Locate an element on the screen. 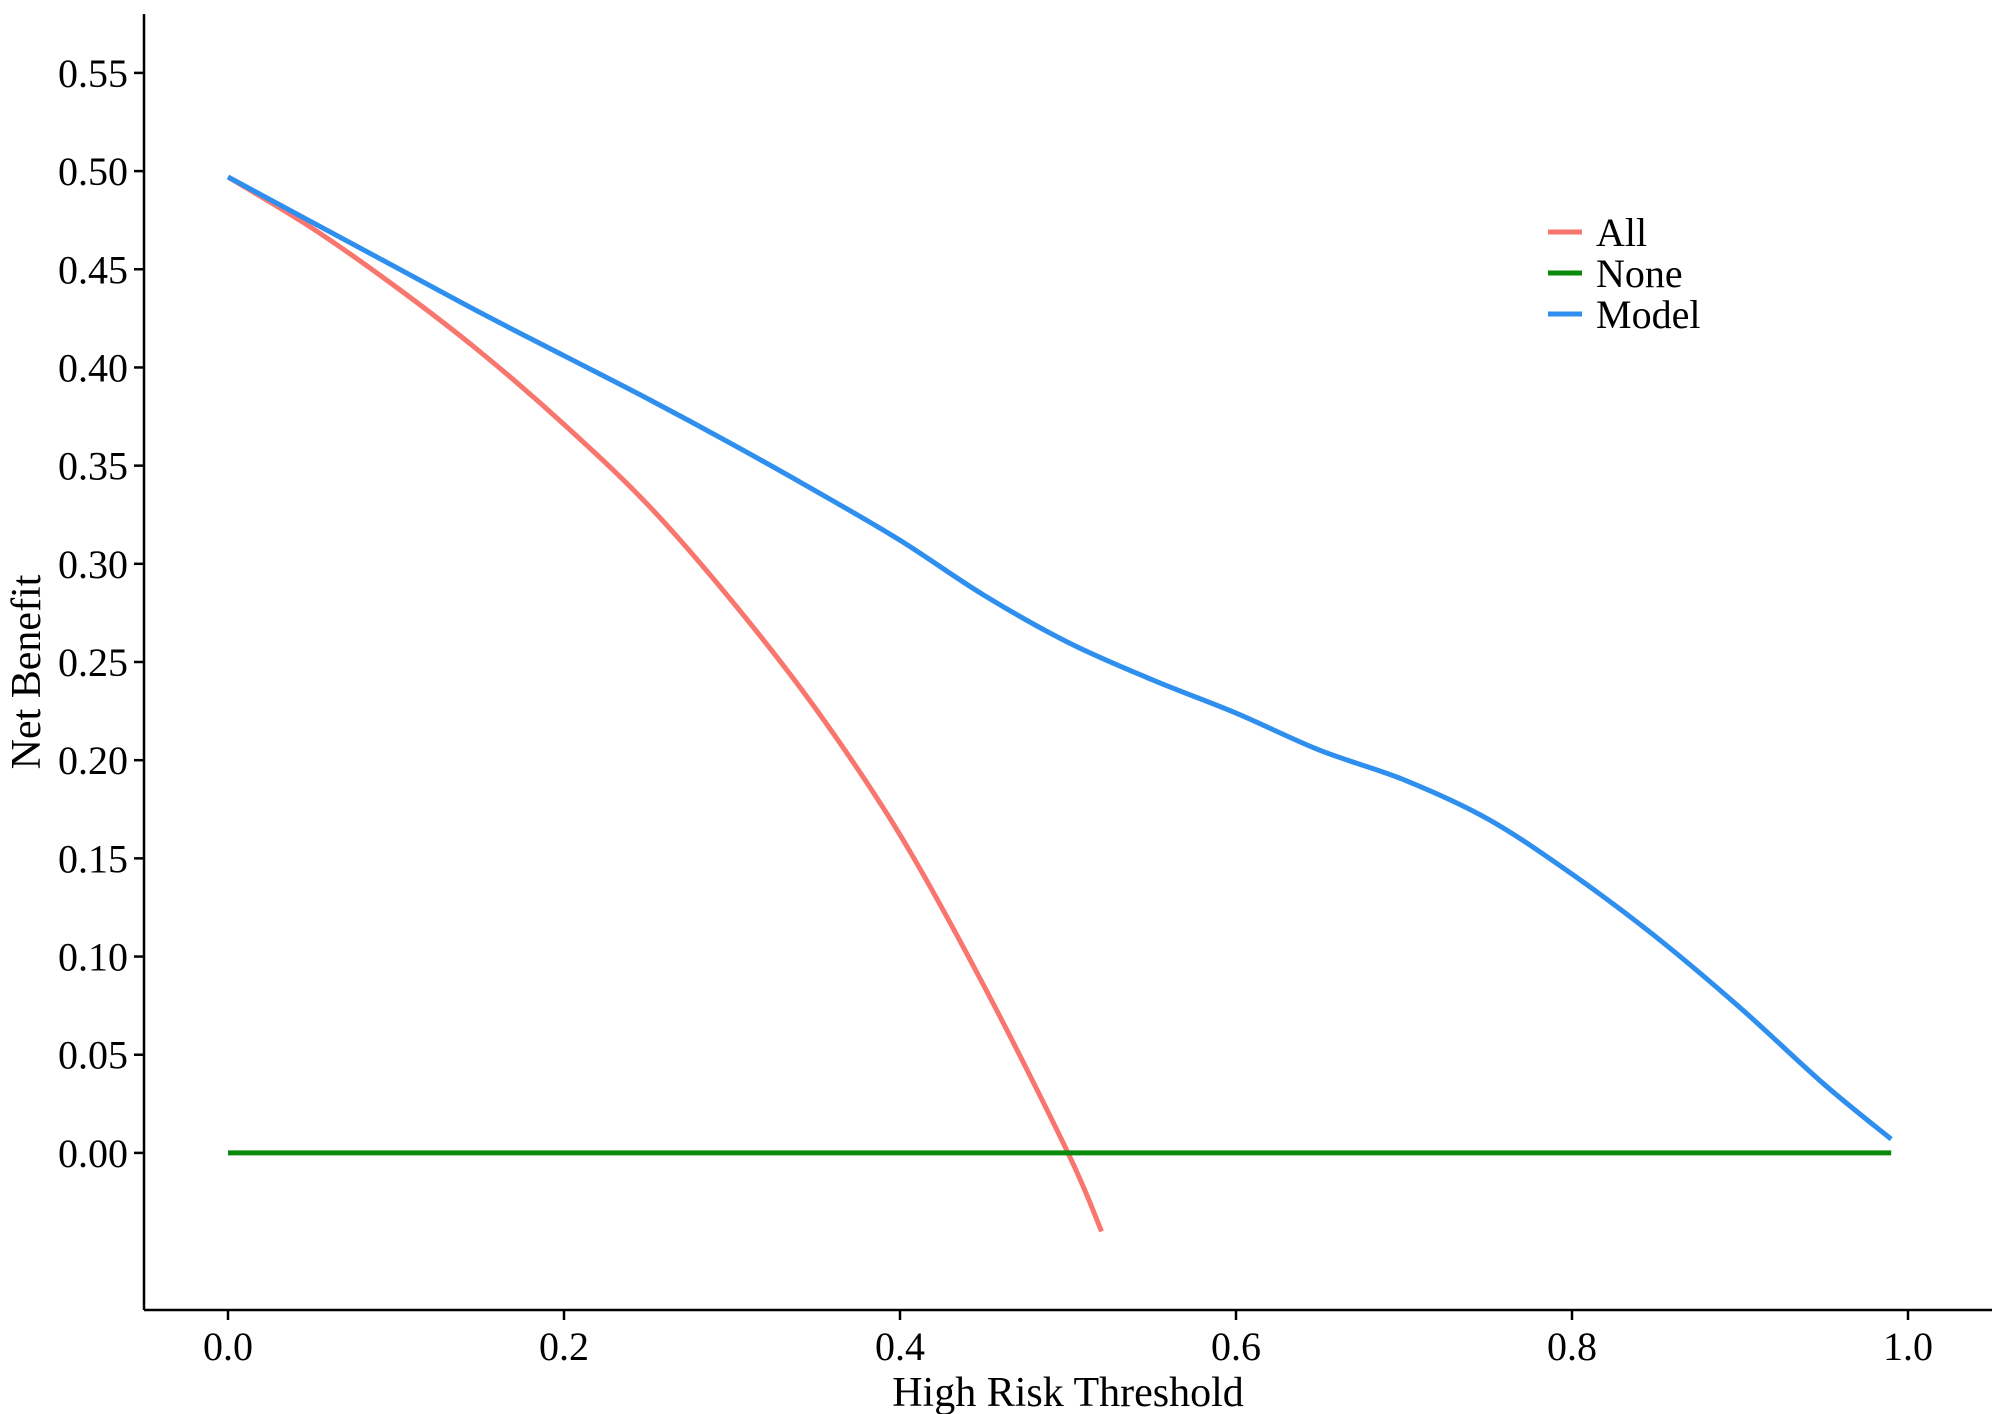 The image size is (2000, 1414). y-tick-label: 0.25 is located at coordinates (93, 662).